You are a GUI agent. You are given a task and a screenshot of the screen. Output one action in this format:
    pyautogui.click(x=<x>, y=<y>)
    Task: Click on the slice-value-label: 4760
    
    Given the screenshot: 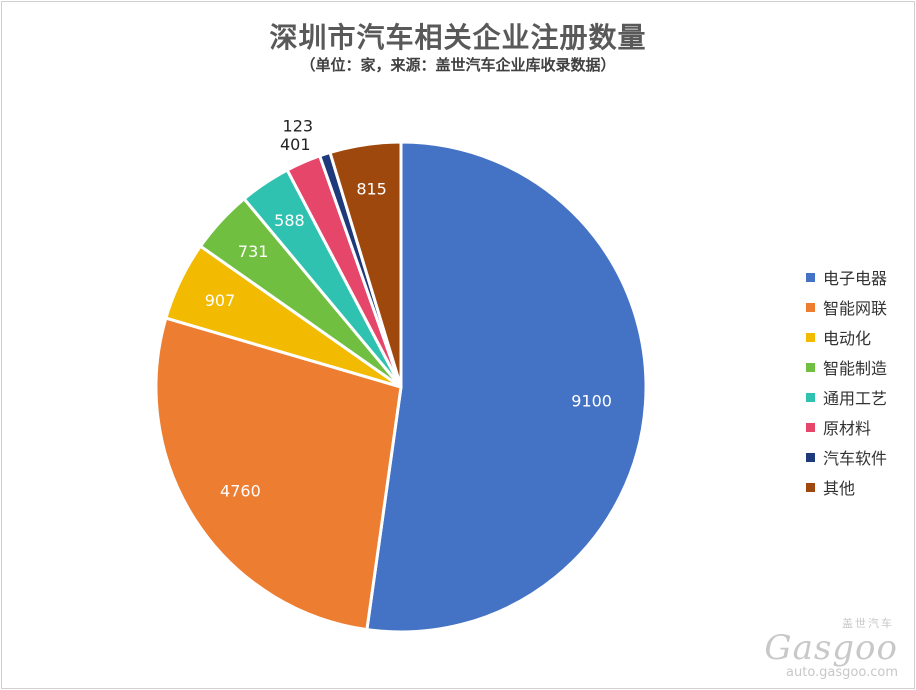 What is the action you would take?
    pyautogui.click(x=240, y=491)
    